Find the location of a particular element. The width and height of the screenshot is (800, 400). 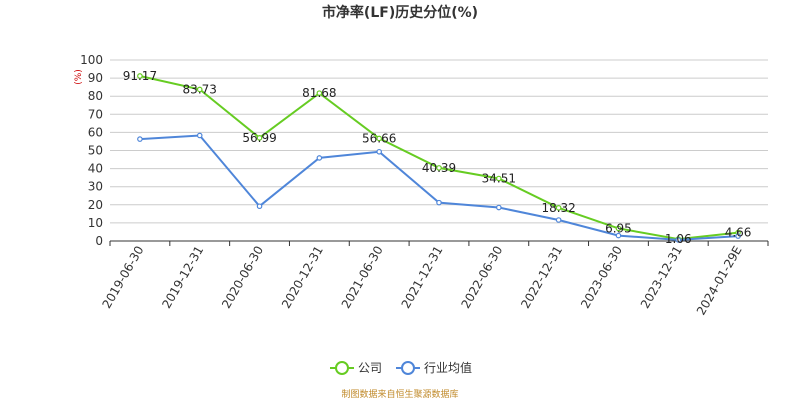

legend-industry-marker is located at coordinates (408, 368).